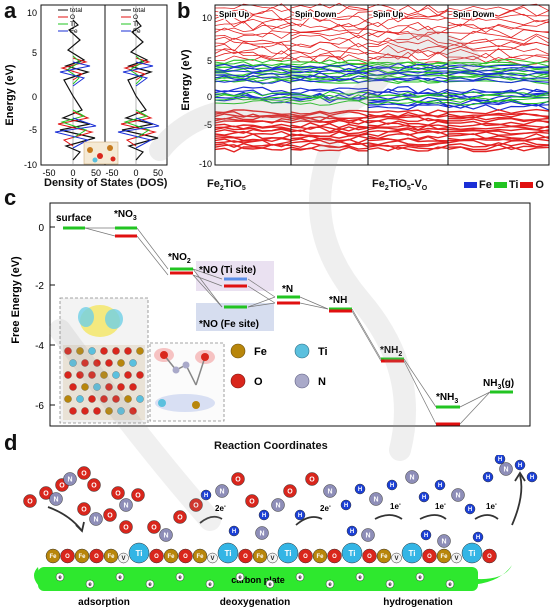  Describe the element at coordinates (255, 602) in the screenshot. I see `stage-deoxygenation: deoxygenation` at that location.